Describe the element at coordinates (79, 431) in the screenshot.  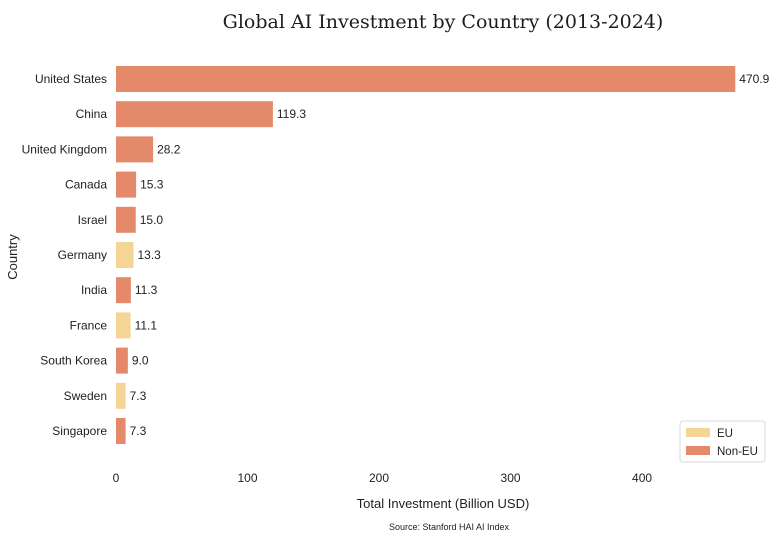
I see `category-label: Singapore` at that location.